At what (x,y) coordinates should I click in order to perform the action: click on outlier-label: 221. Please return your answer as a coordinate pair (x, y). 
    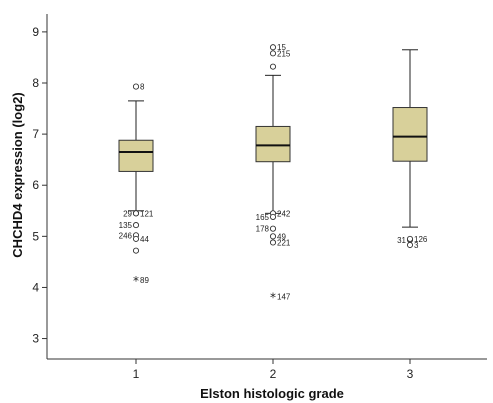
    Looking at the image, I should click on (284, 242).